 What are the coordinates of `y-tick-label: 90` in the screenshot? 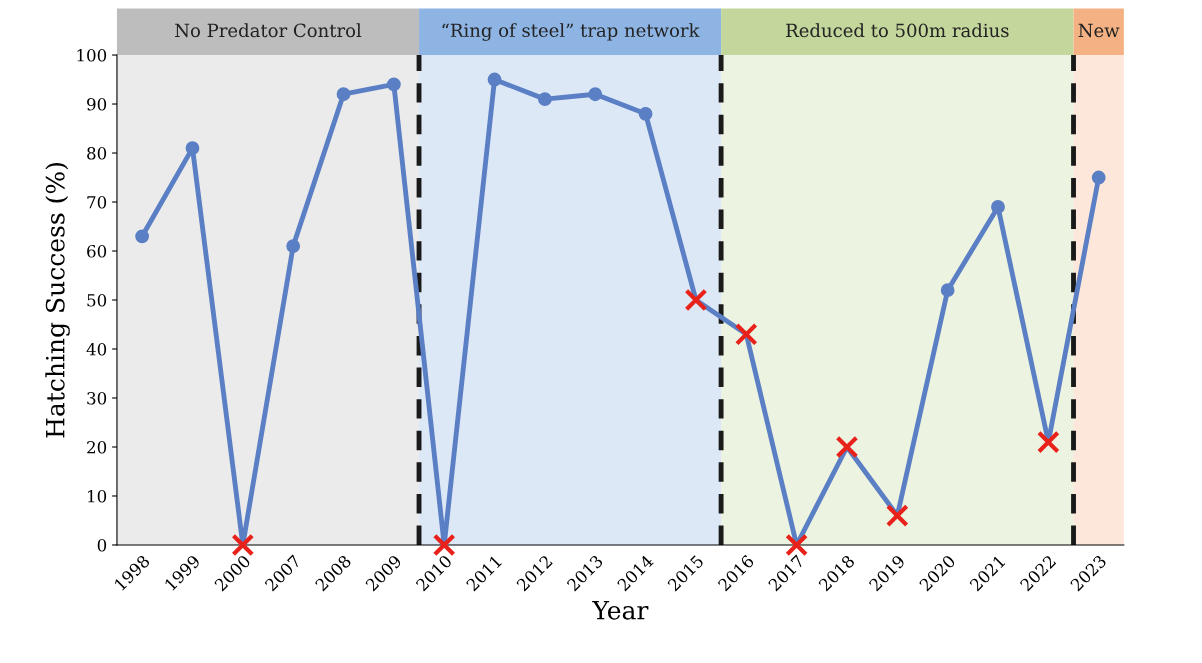 It's located at (97, 104).